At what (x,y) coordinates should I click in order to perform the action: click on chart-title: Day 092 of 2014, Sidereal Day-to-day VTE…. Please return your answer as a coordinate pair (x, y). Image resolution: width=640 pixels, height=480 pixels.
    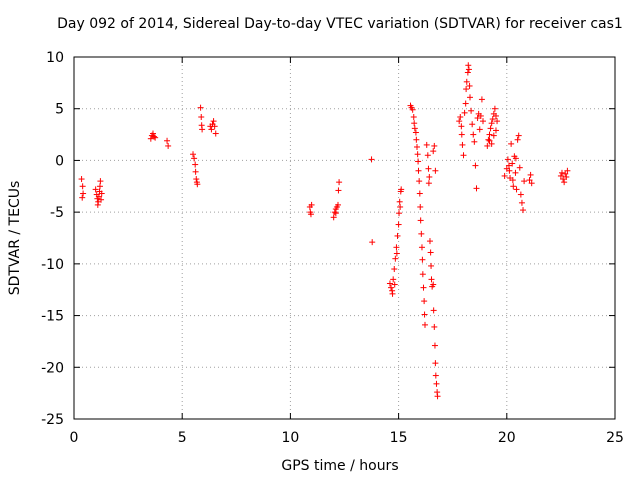
    Looking at the image, I should click on (340, 24).